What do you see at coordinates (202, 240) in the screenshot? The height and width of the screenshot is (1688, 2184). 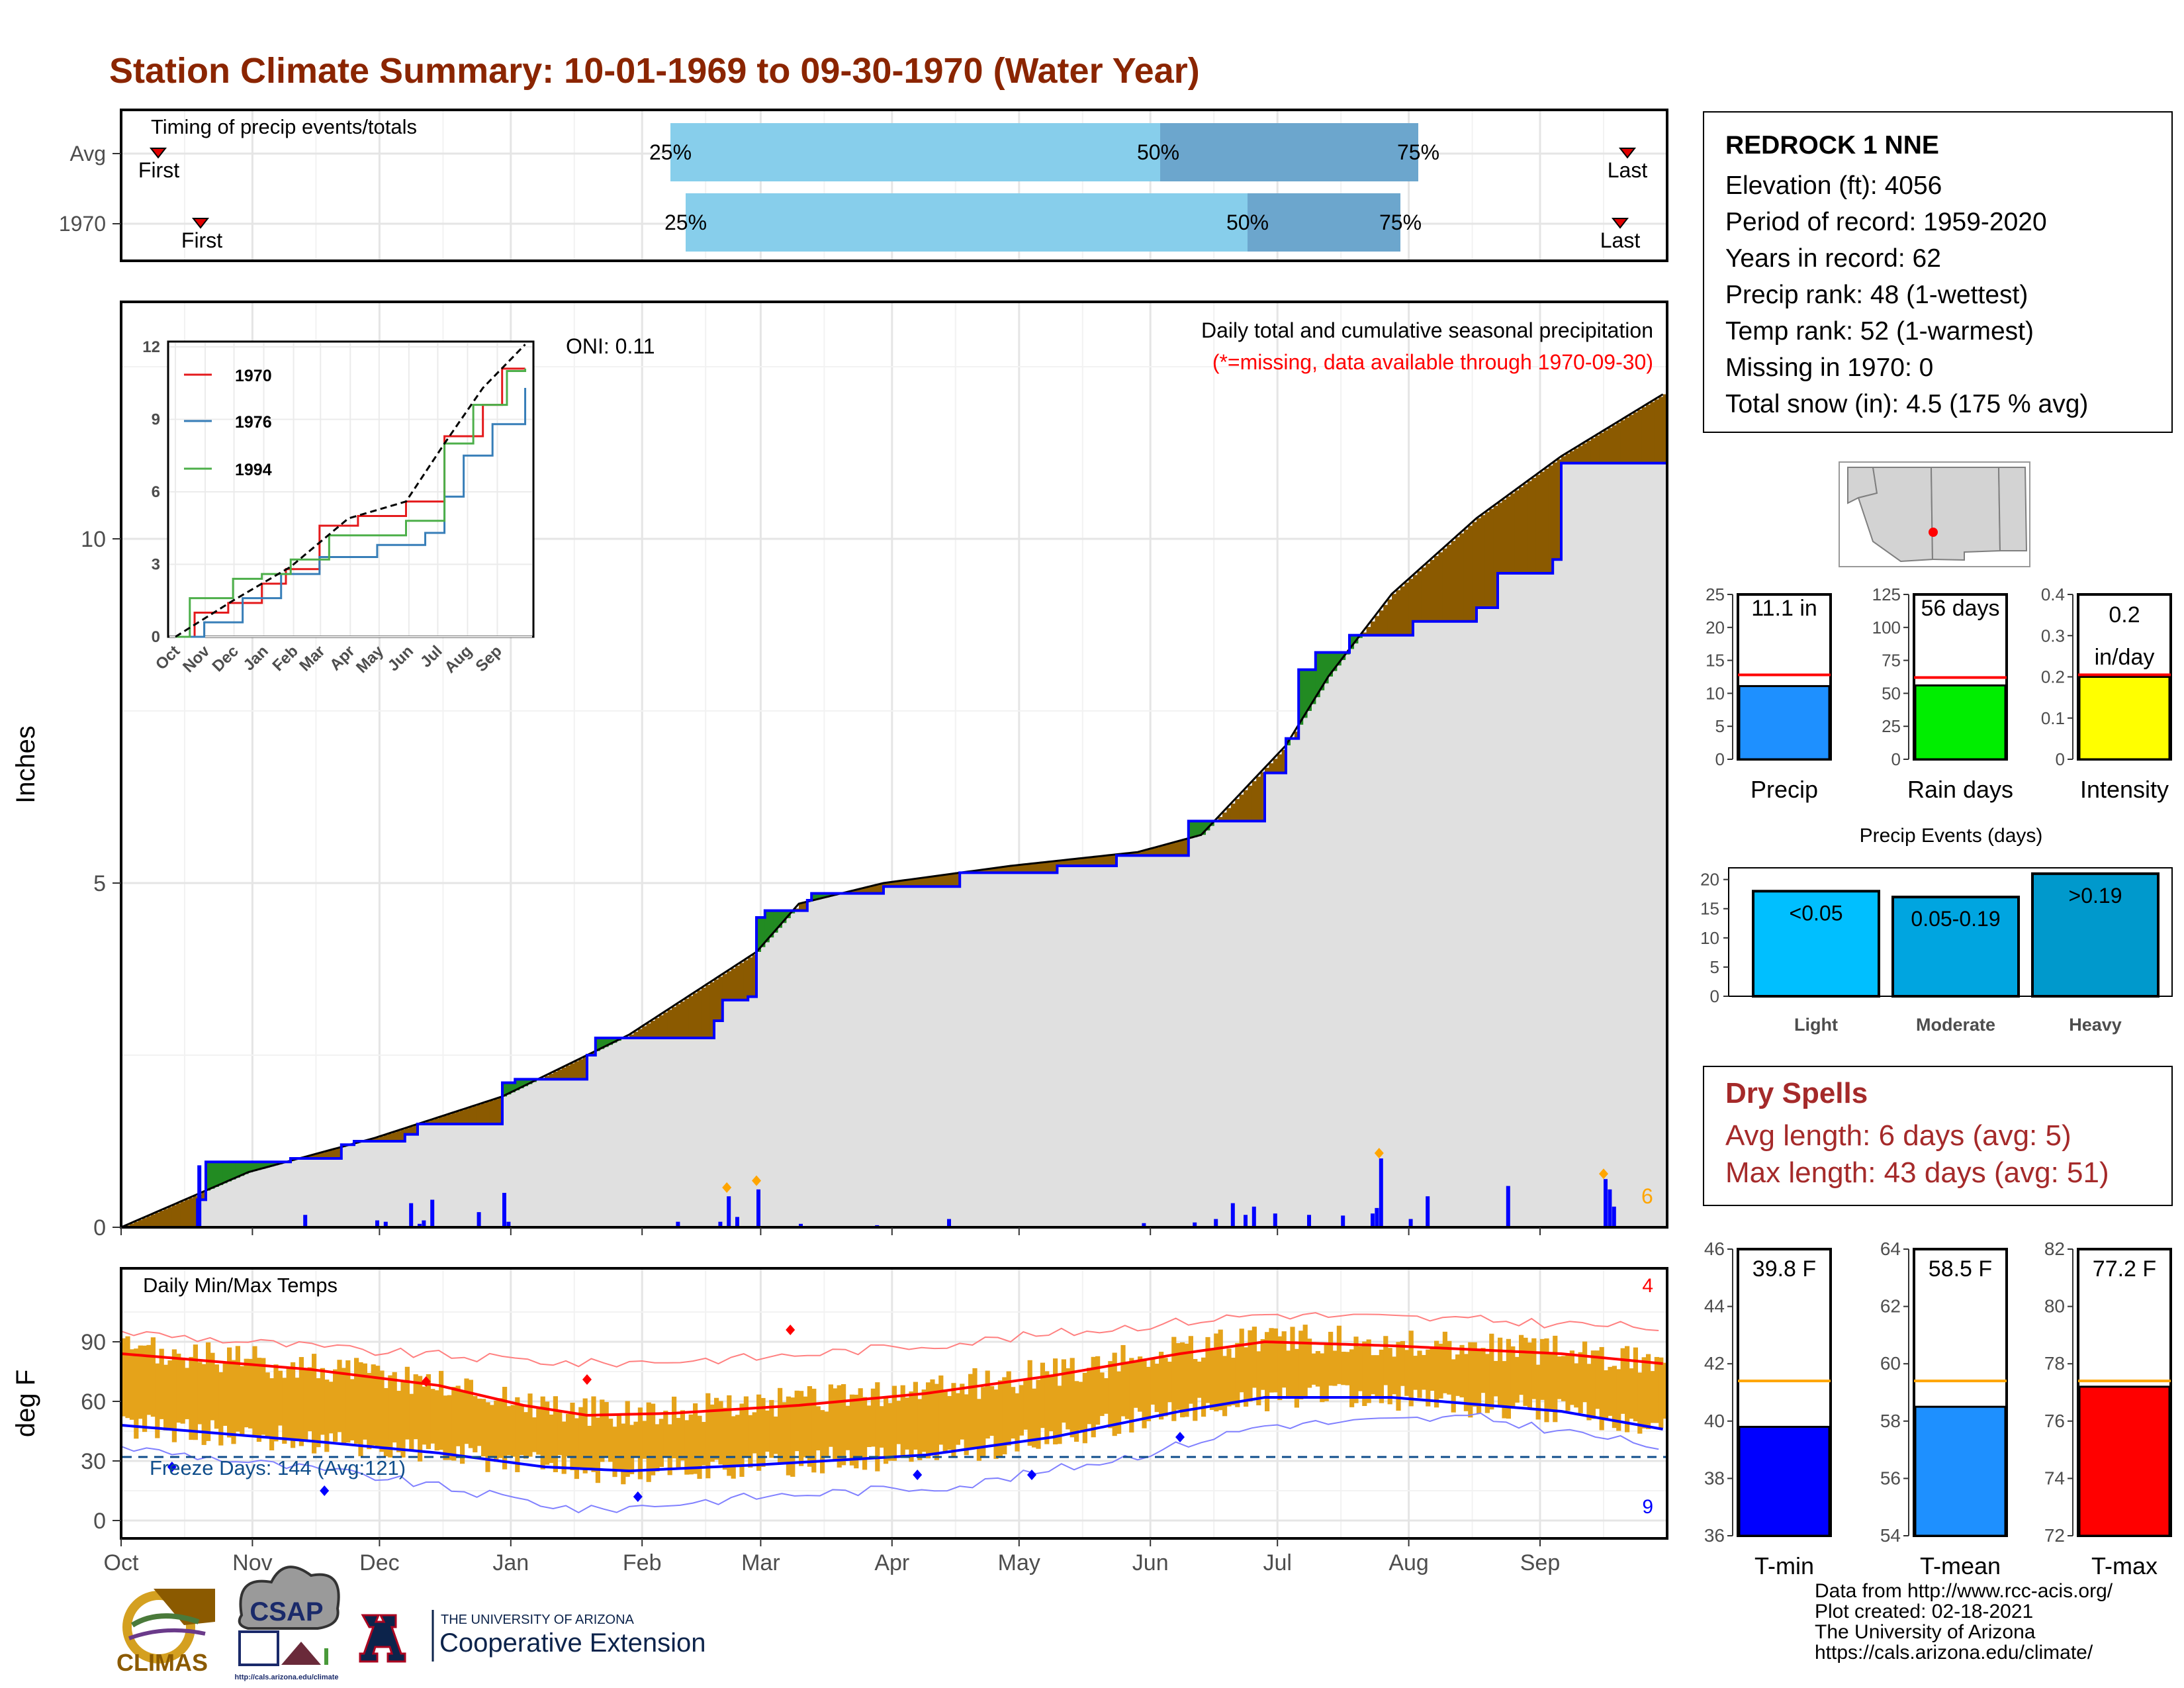 I see `timing-1970-first: First` at bounding box center [202, 240].